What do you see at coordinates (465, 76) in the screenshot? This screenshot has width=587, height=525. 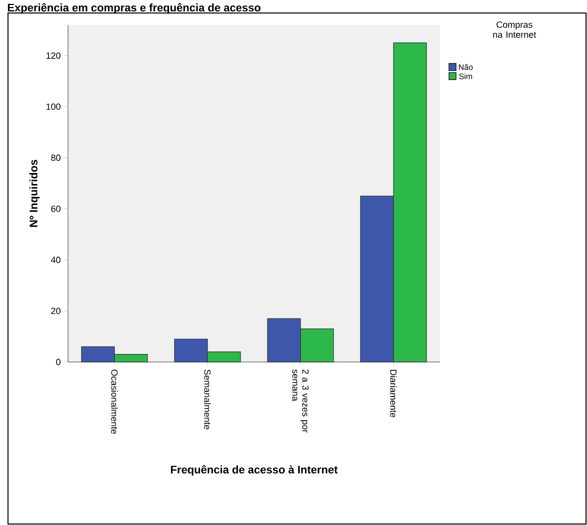 I see `legend-label: Sim` at bounding box center [465, 76].